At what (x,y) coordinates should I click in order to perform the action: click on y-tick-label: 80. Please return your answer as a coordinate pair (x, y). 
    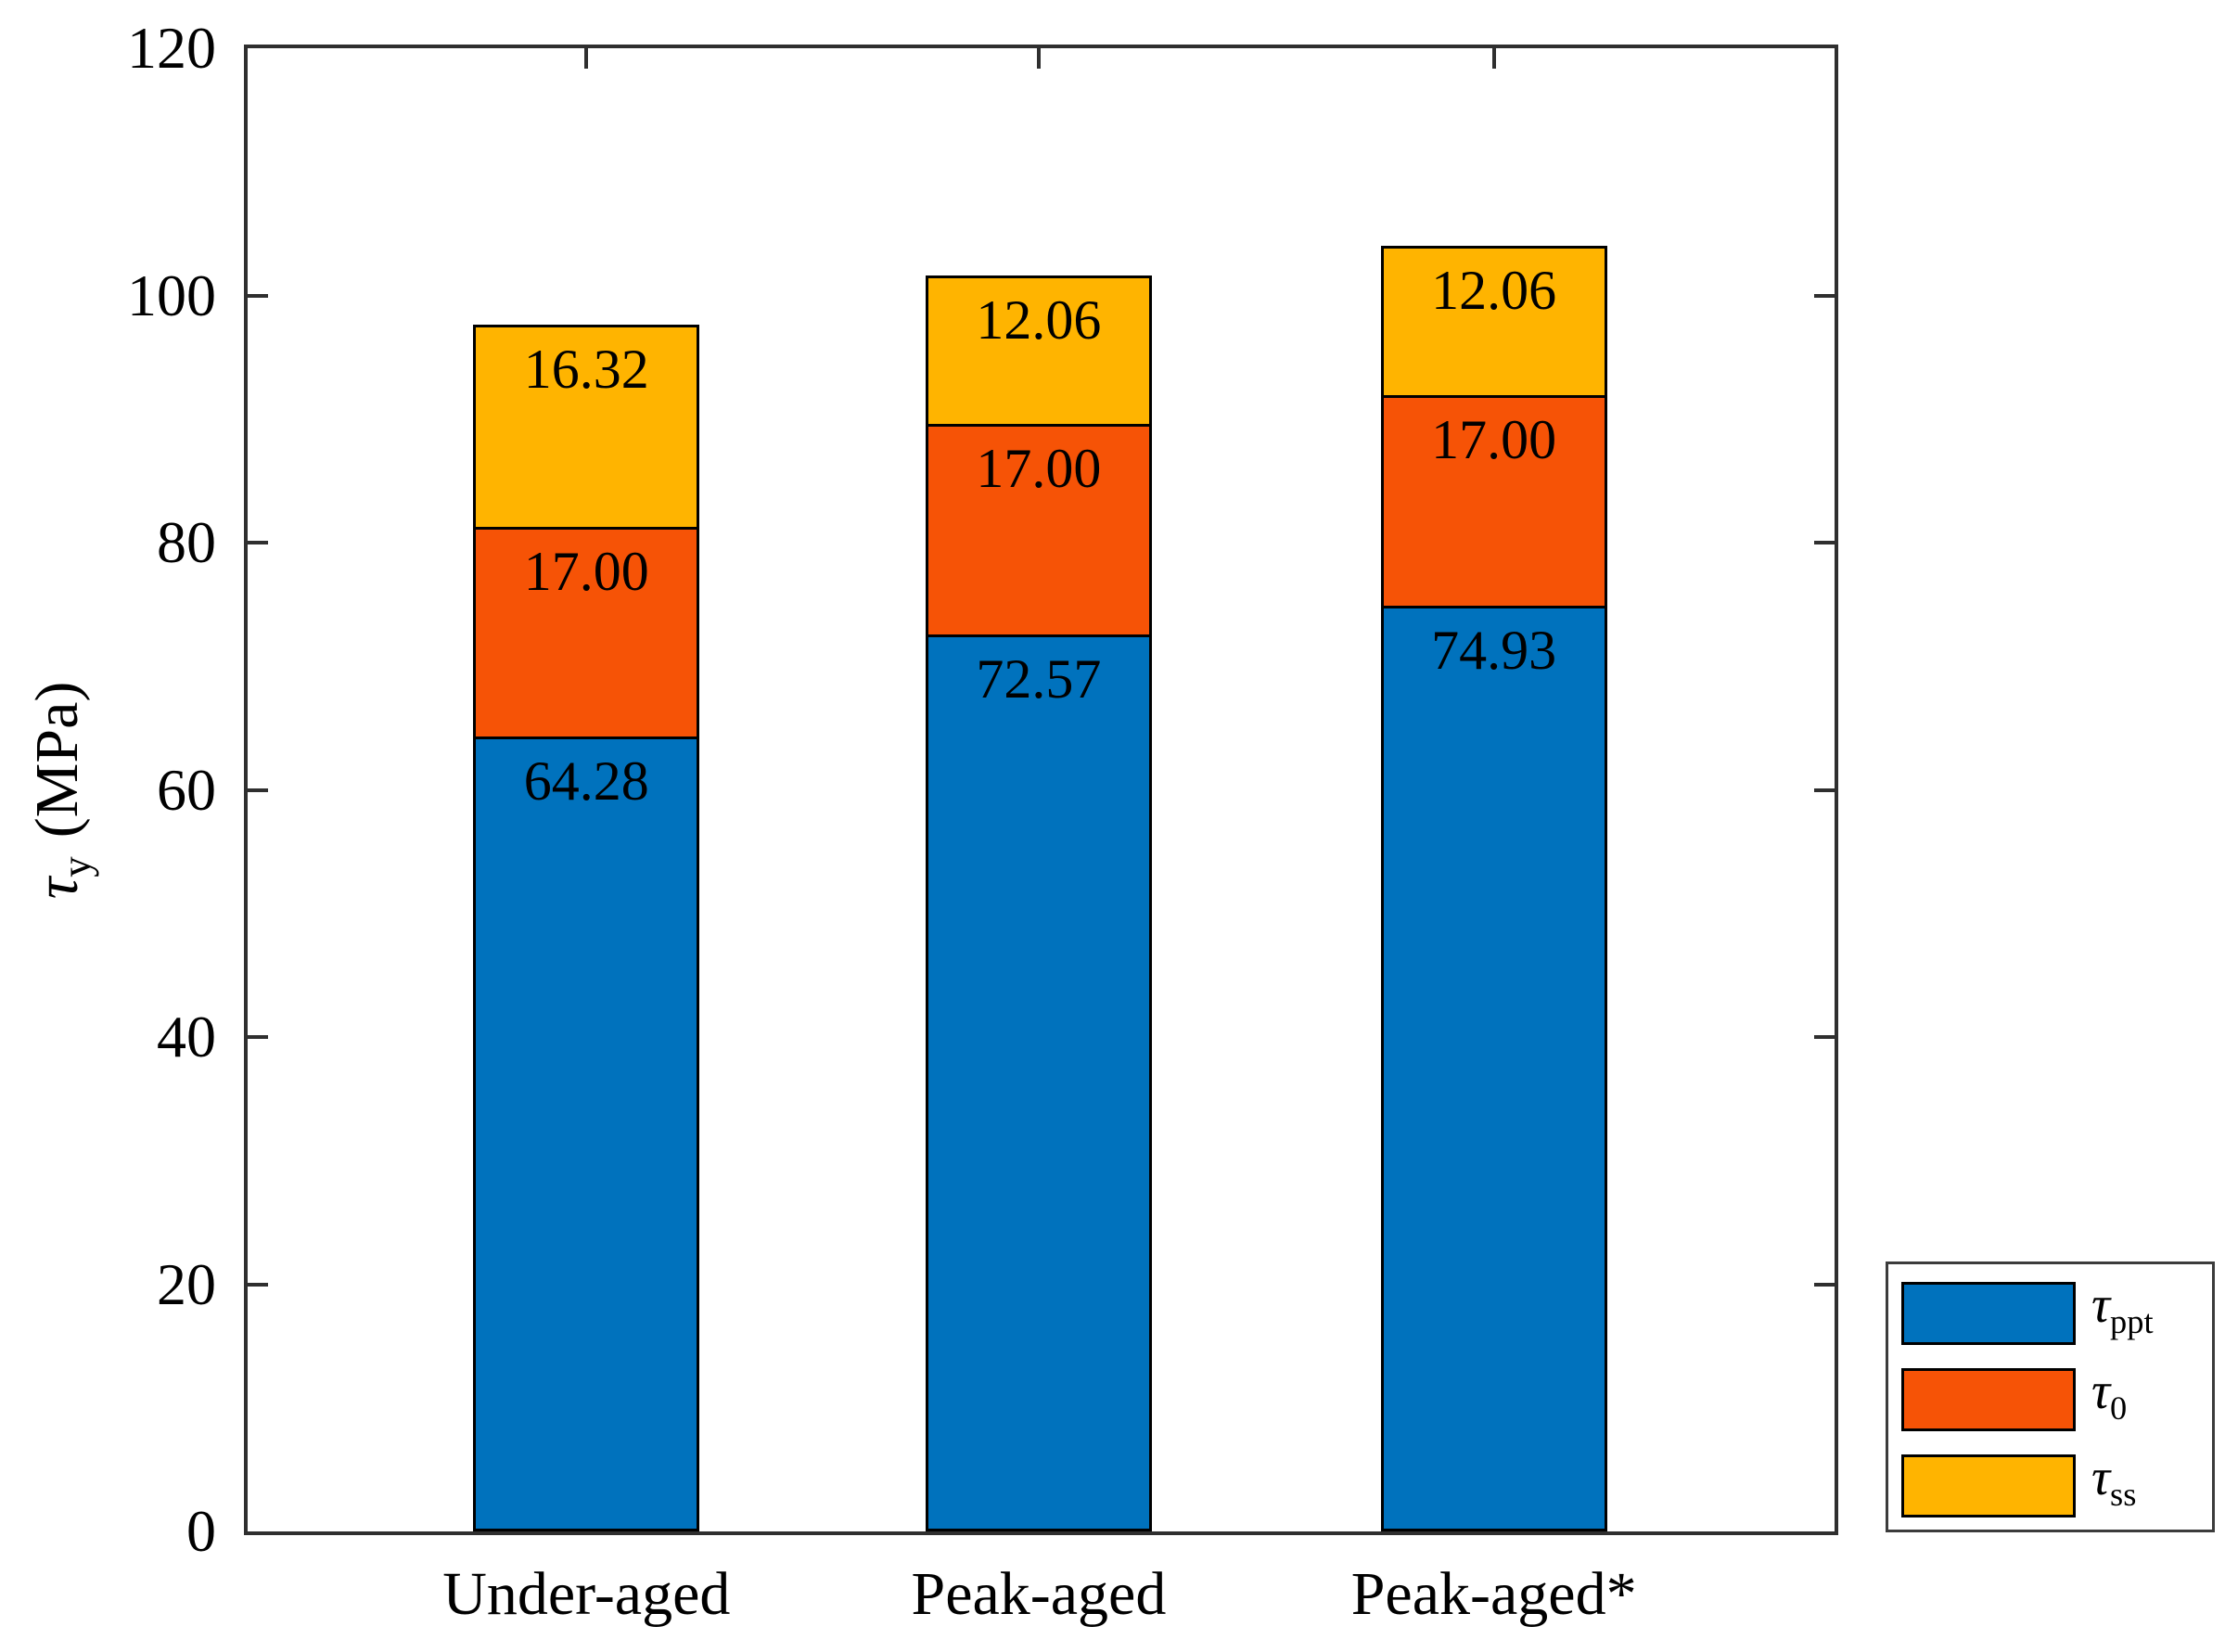
    Looking at the image, I should click on (187, 542).